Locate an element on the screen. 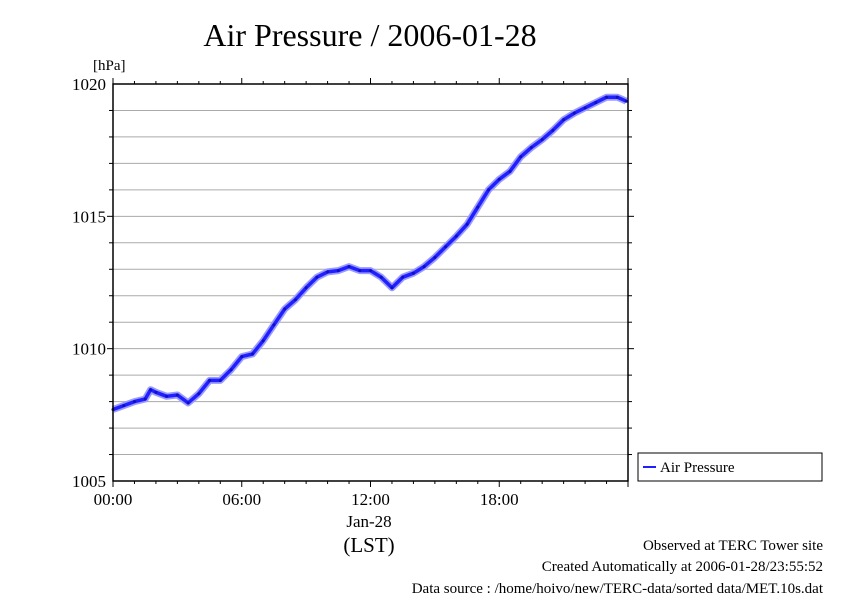 This screenshot has width=842, height=595. legend-entry: Air Pressure is located at coordinates (697, 468).